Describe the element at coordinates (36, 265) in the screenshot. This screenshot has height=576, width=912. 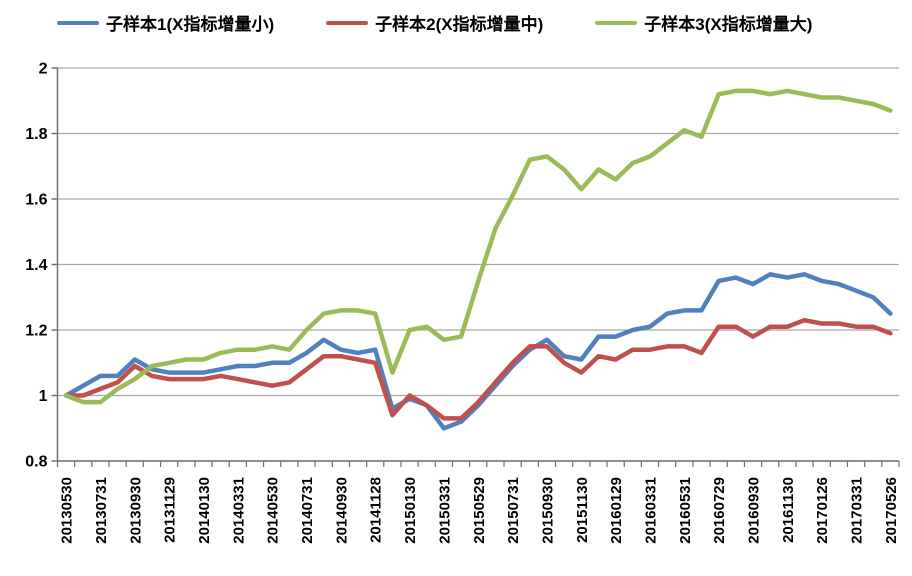
I see `y-axis-label: 1.4` at that location.